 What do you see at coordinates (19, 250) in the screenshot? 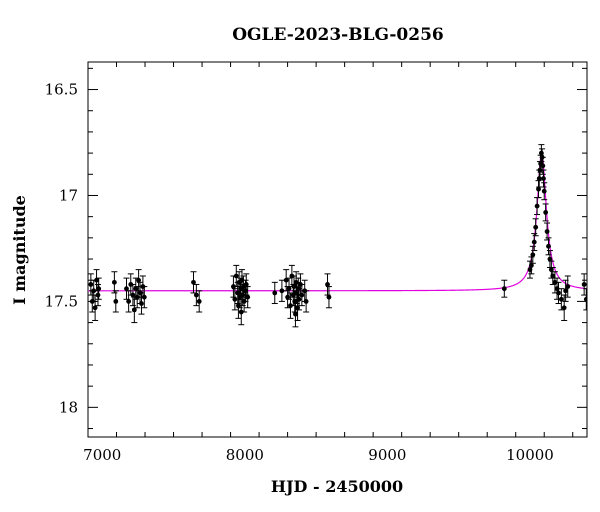
I see `y-axis-label: I magnitude` at bounding box center [19, 250].